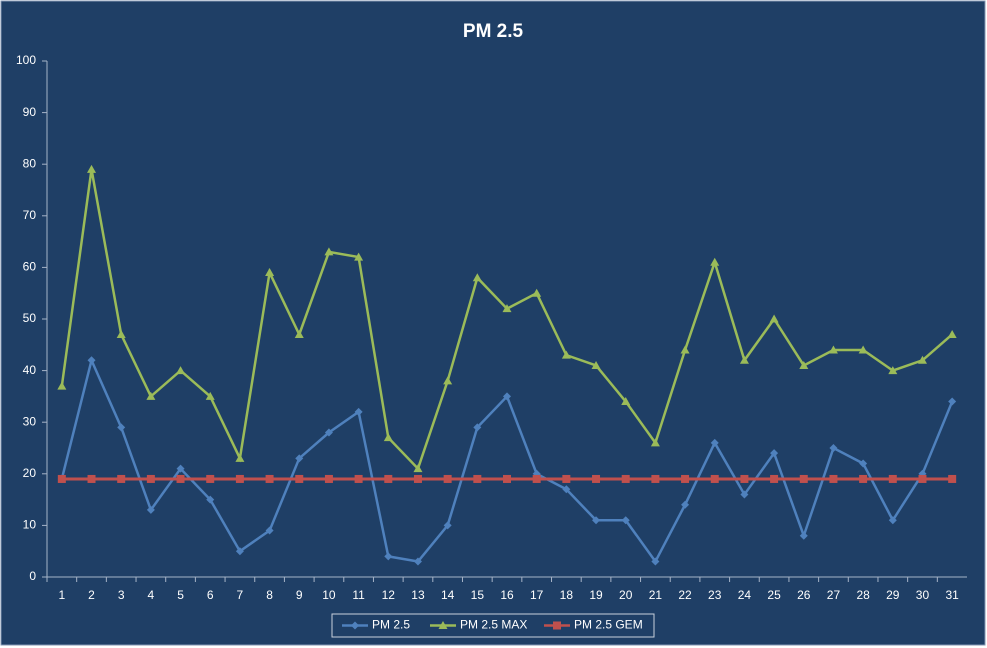  What do you see at coordinates (418, 595) in the screenshot?
I see `x-tick-label: 13` at bounding box center [418, 595].